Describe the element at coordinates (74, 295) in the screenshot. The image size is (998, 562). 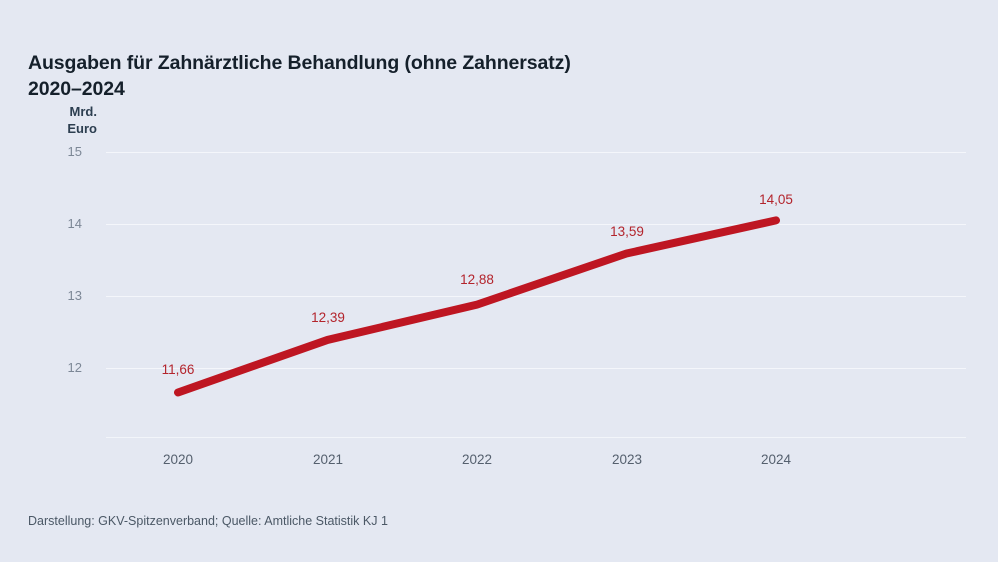
I see `y-tick-label-13: 13` at that location.